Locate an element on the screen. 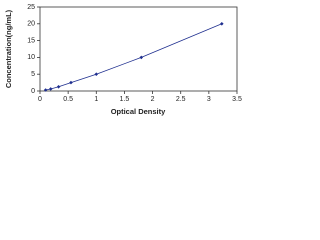  y-tick-label: 5 is located at coordinates (33, 74).